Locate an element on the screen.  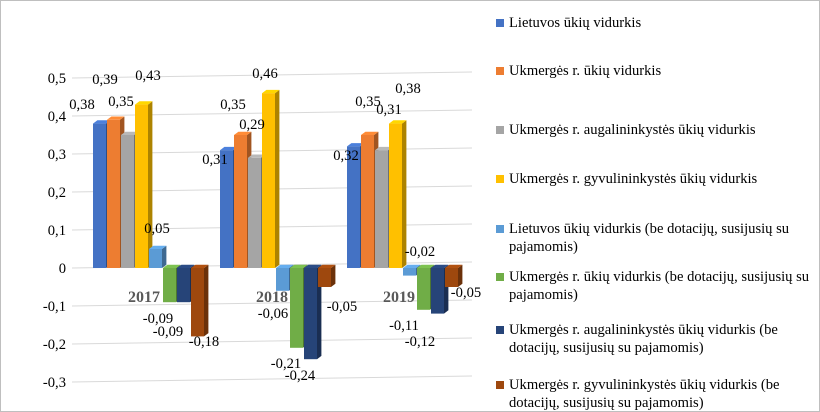
data-label: -0,06 is located at coordinates (273, 314).